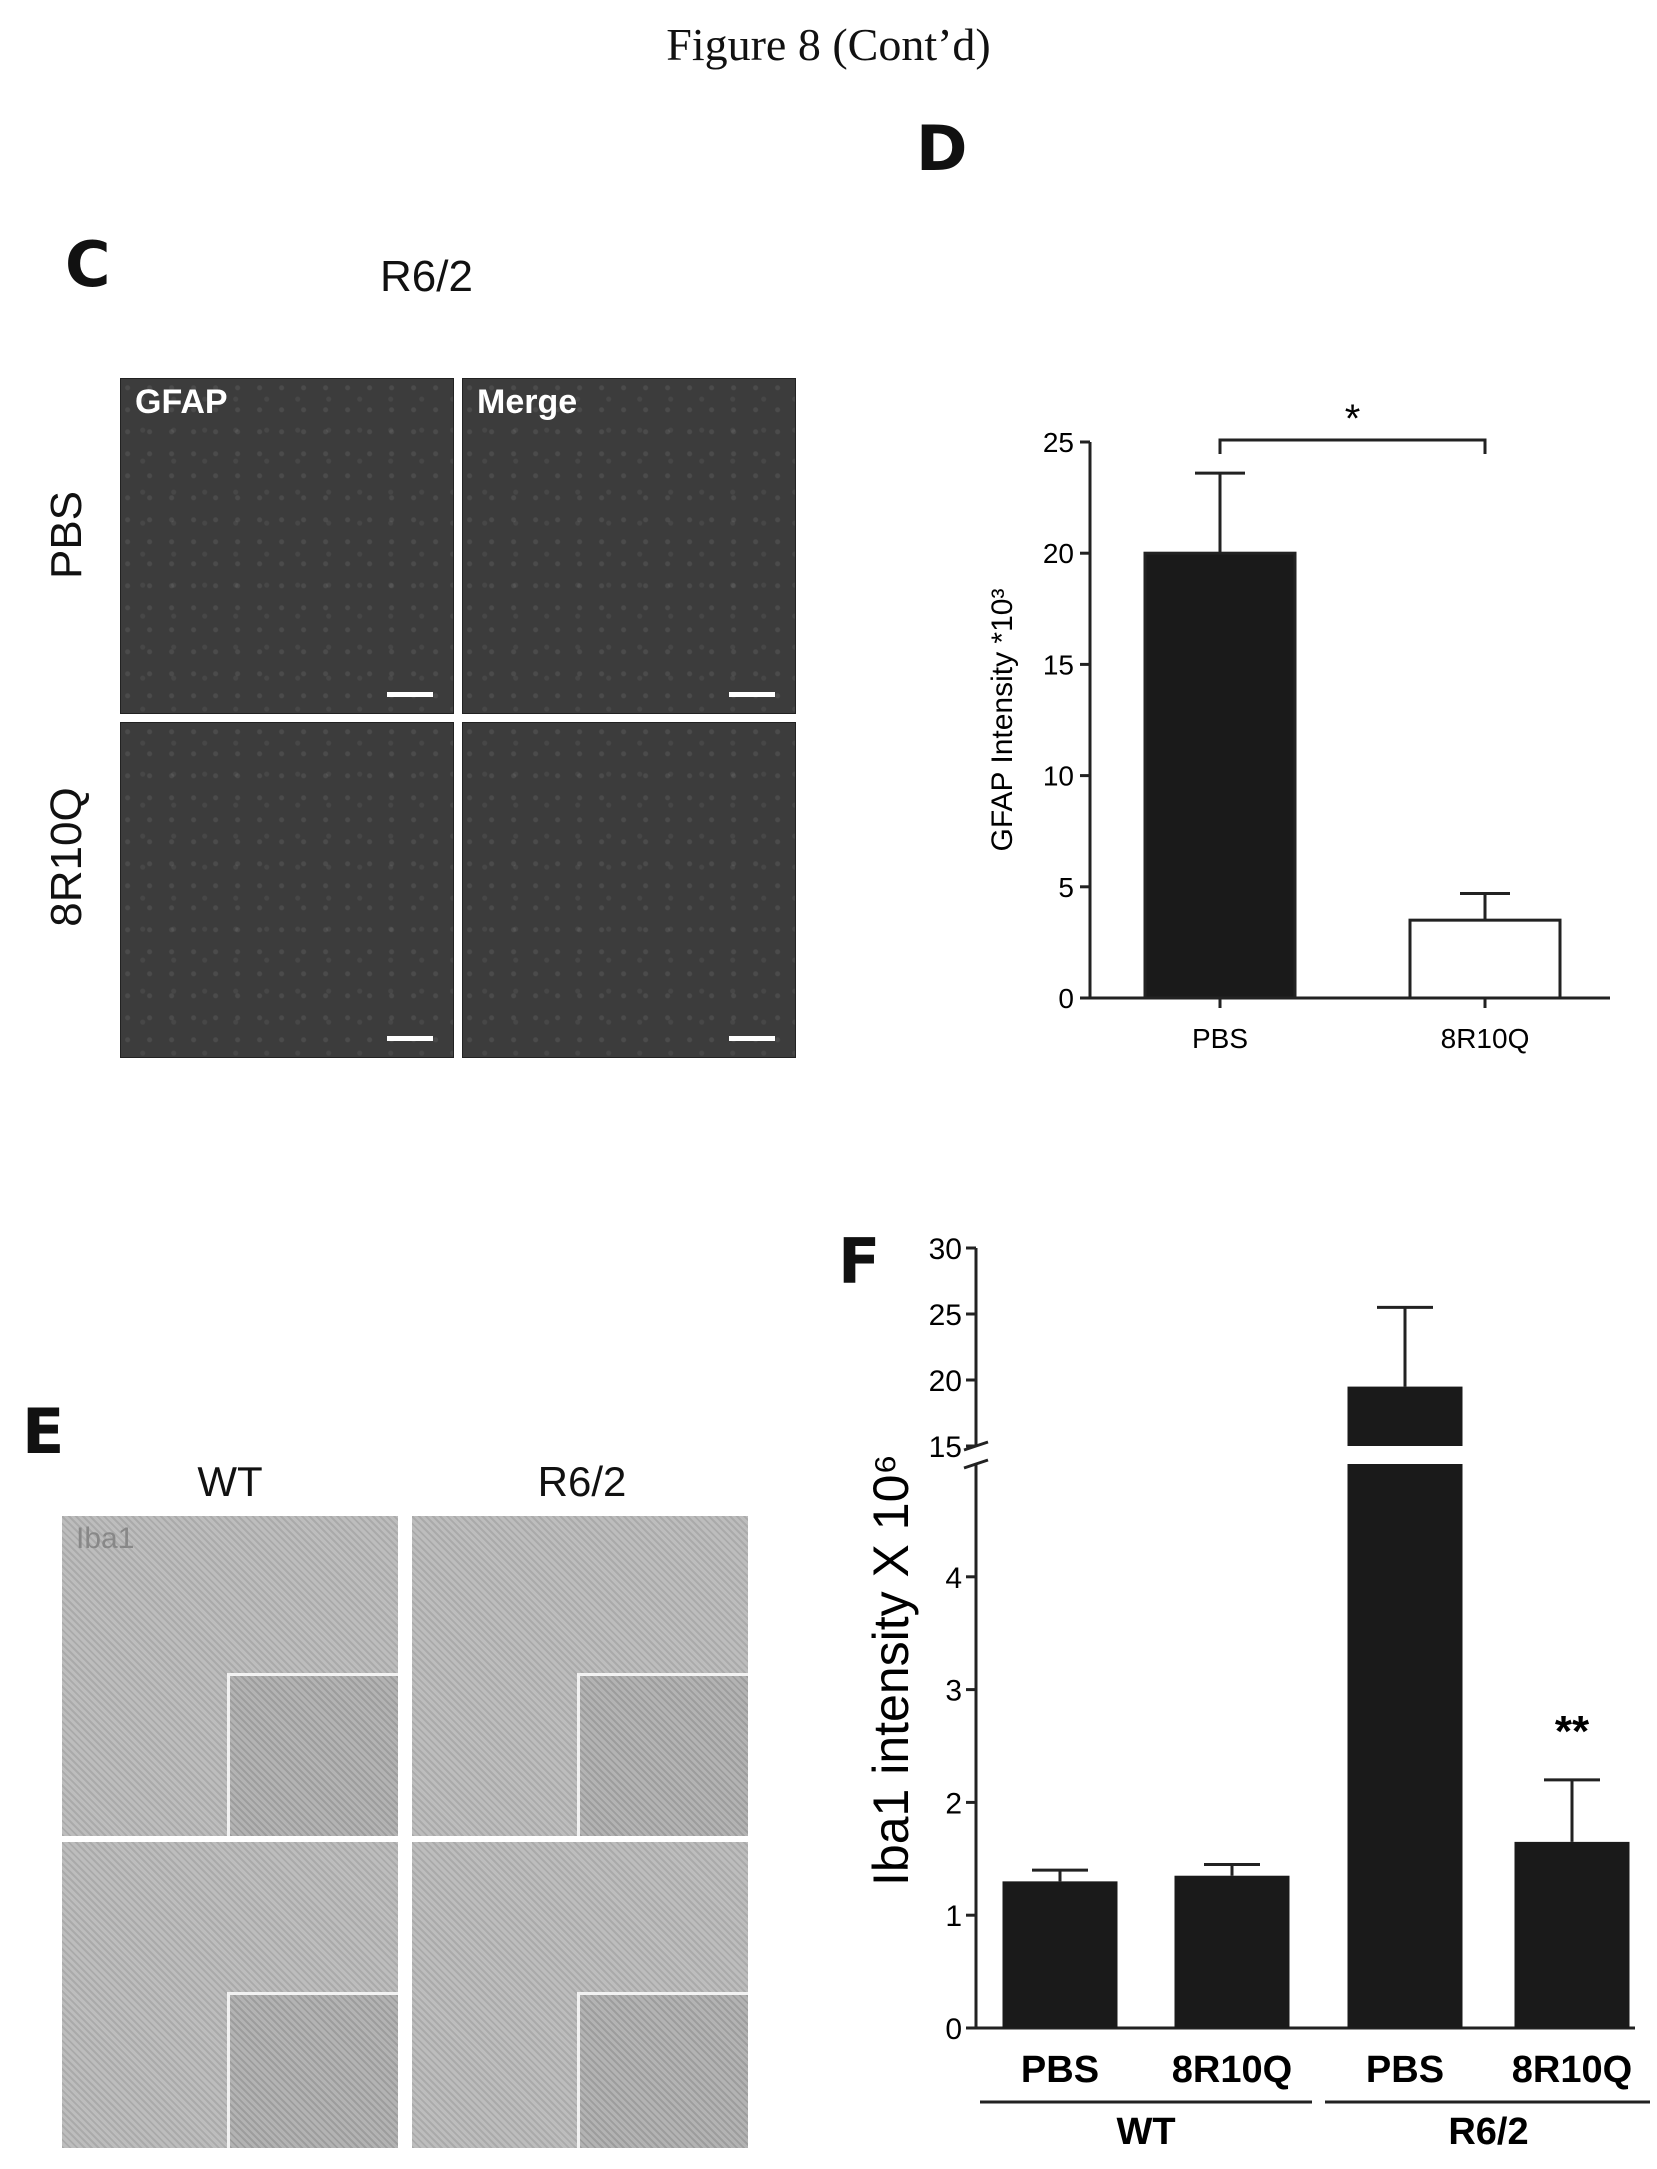 The height and width of the screenshot is (2169, 1657). Describe the element at coordinates (1405, 1746) in the screenshot. I see `bar-lower-segment` at that location.